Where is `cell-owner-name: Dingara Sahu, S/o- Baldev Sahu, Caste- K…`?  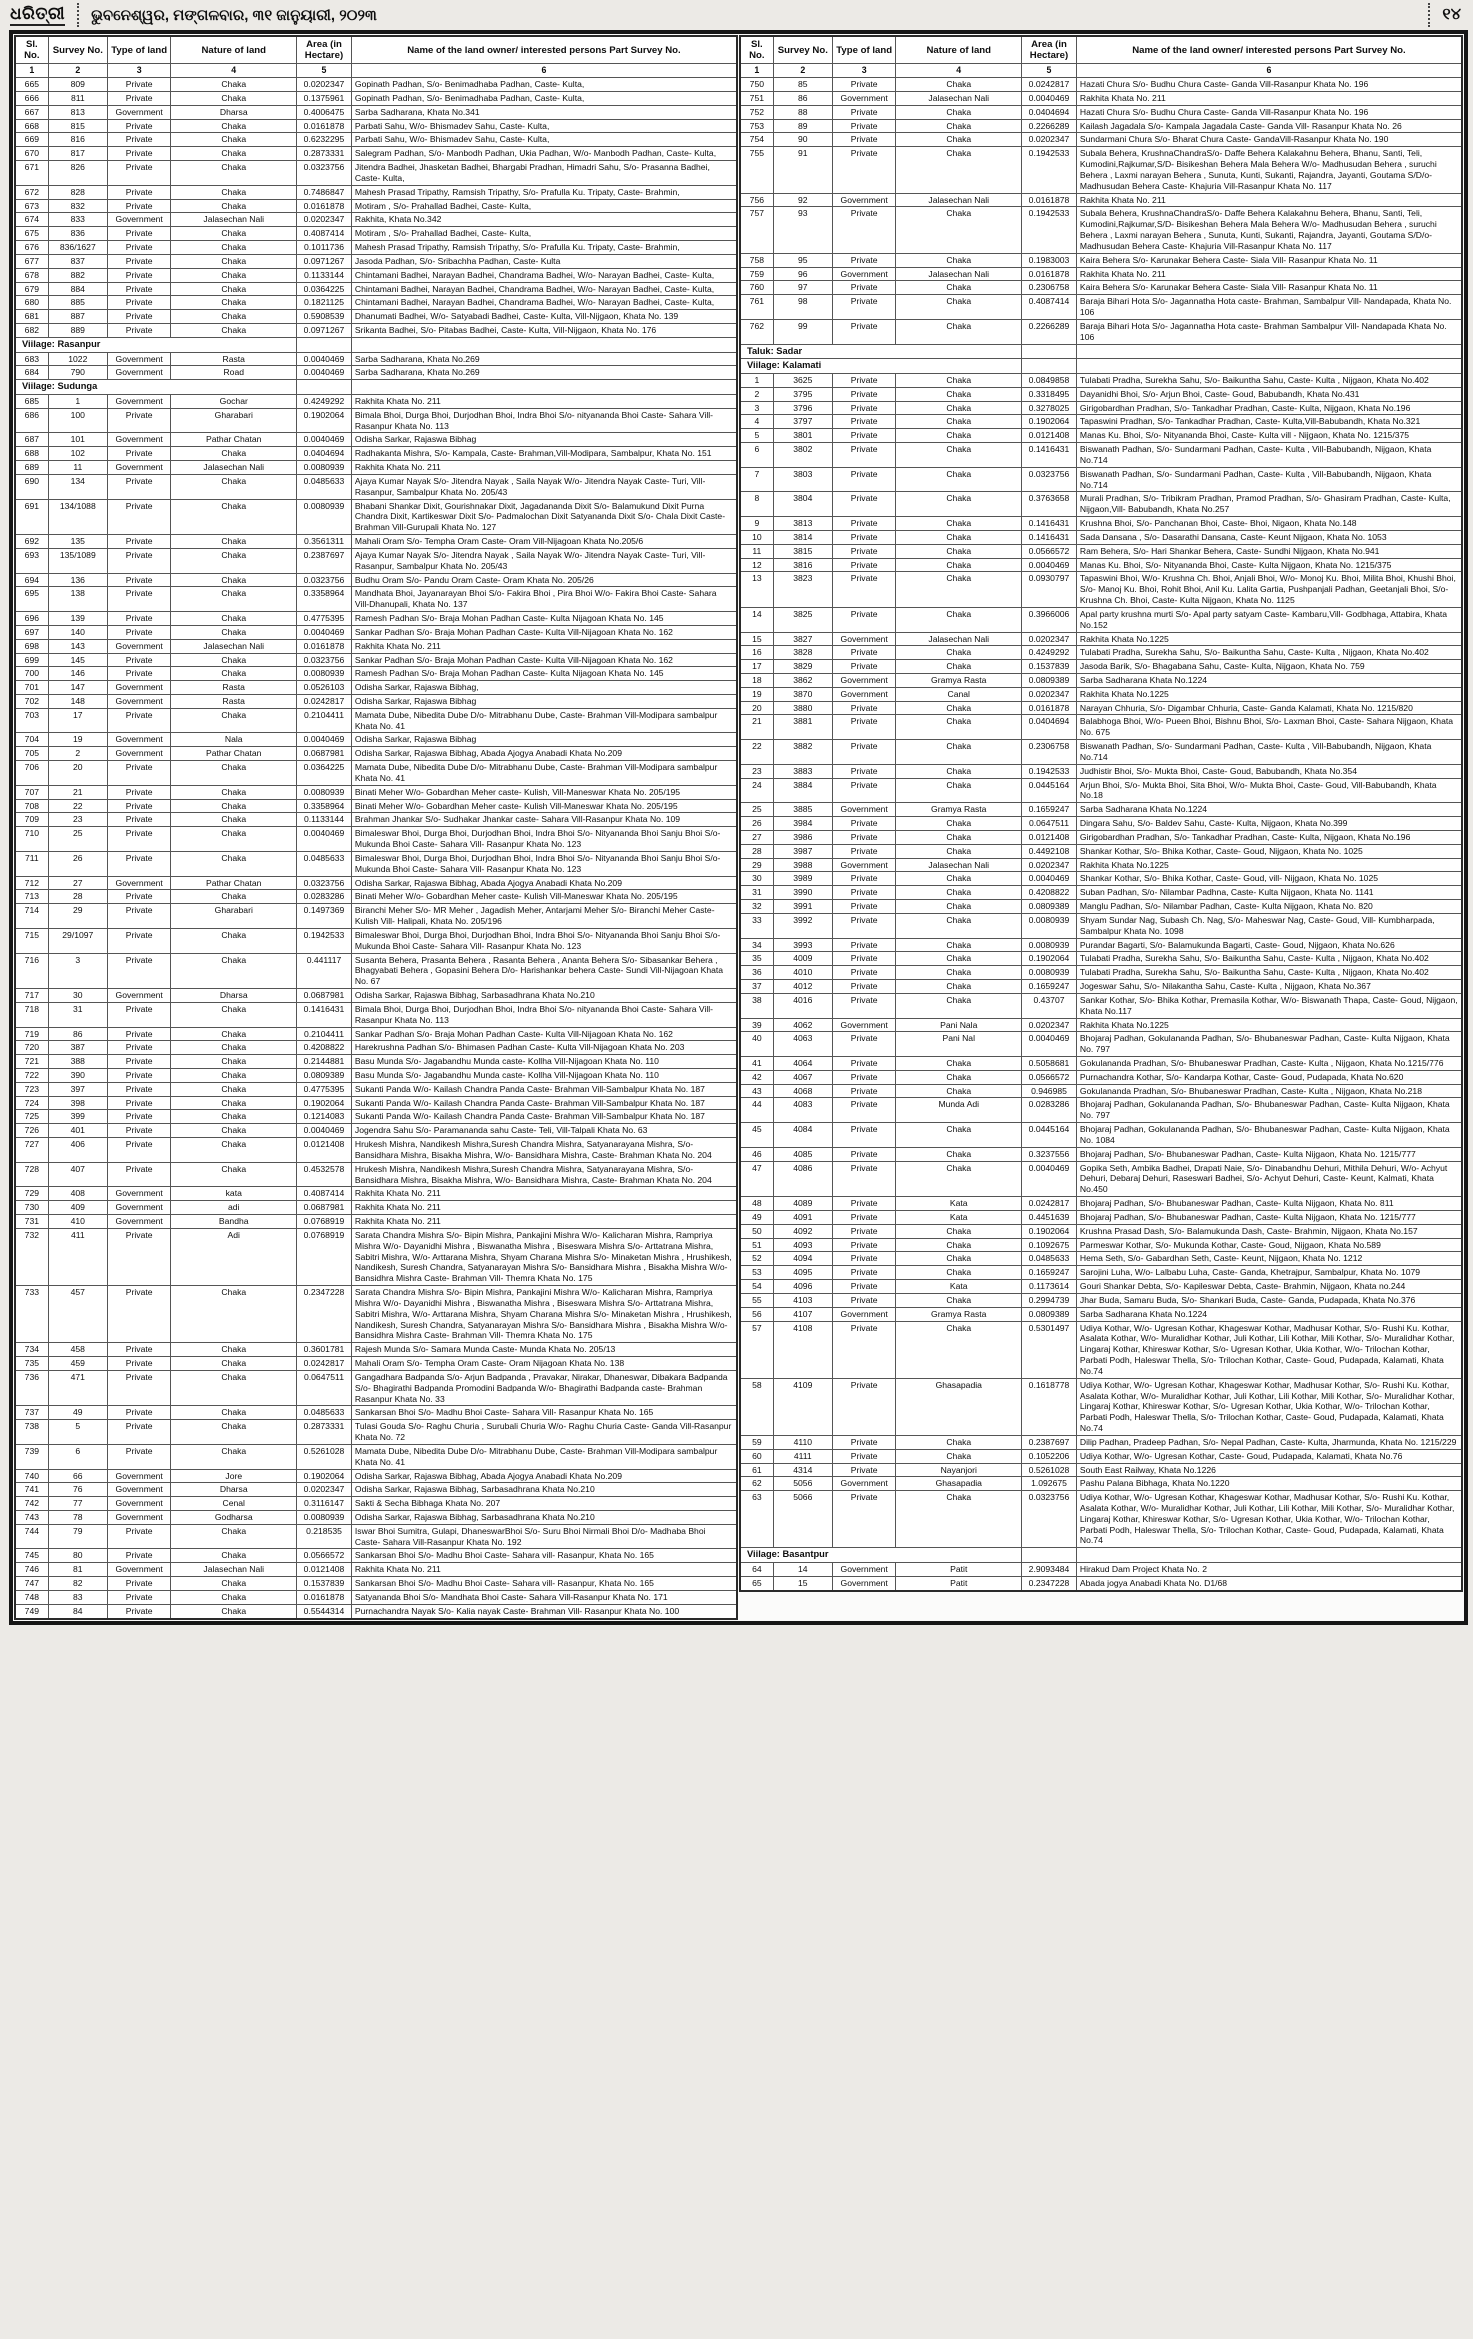 cell-owner-name: Dingara Sahu, S/o- Baldev Sahu, Caste- K… is located at coordinates (1269, 823).